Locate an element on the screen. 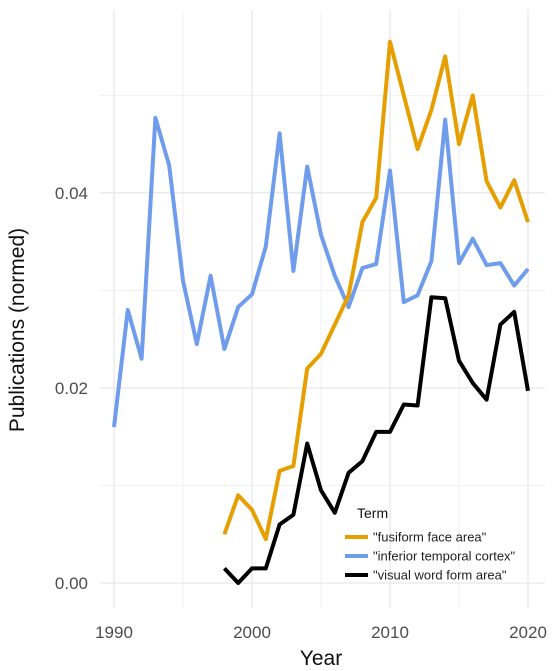  y-axis-ticks: 0.00 0.02 0.04 is located at coordinates (71, 388).